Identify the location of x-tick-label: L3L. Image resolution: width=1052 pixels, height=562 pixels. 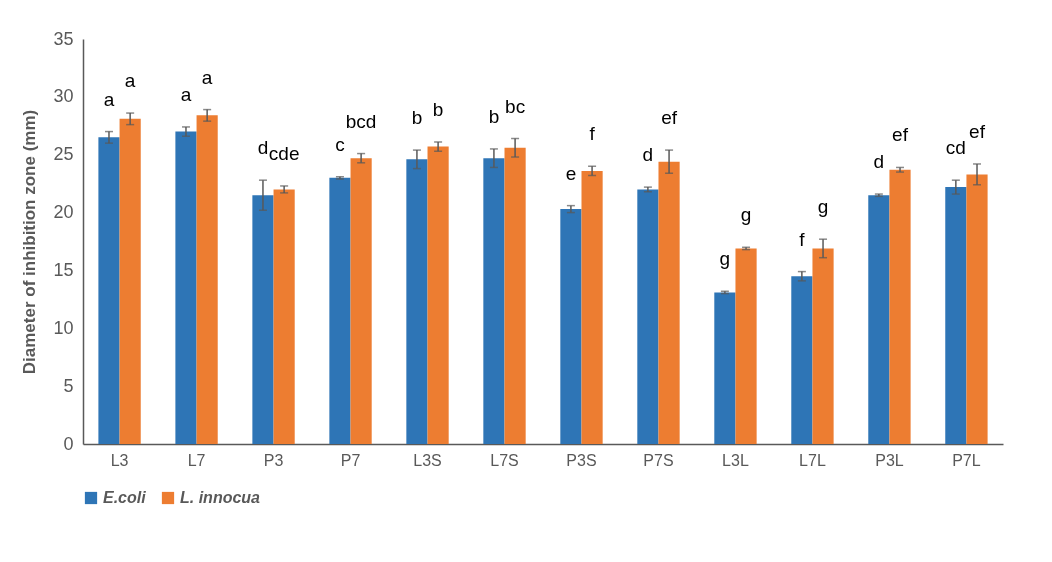
(735, 460).